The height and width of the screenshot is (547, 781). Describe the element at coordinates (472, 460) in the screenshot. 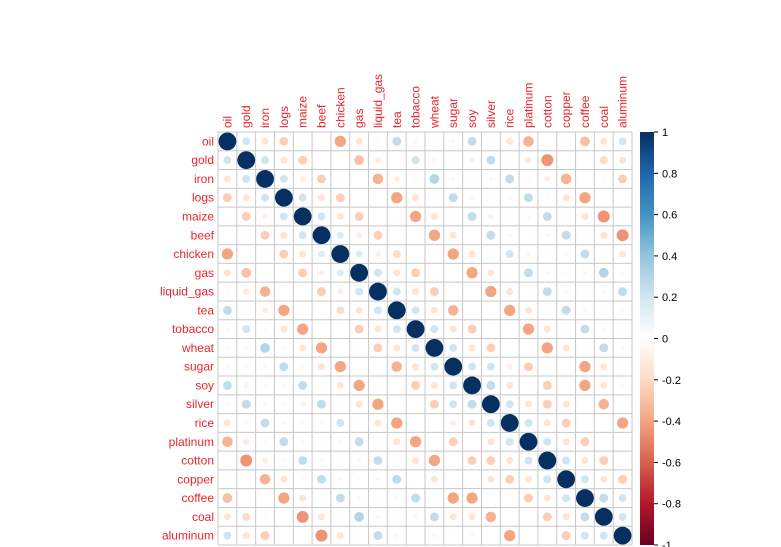

I see `corr-circle-cotton-soy` at that location.